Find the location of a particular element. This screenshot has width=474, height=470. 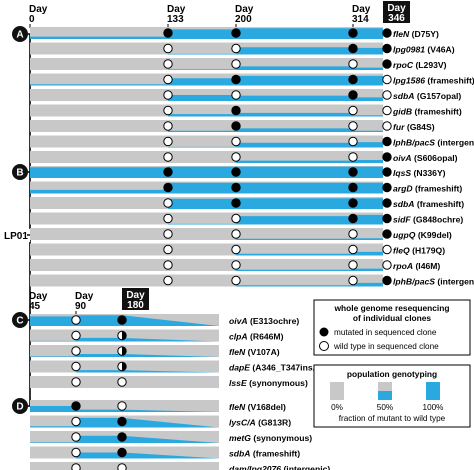

panel-marker-A is located at coordinates (20, 34).